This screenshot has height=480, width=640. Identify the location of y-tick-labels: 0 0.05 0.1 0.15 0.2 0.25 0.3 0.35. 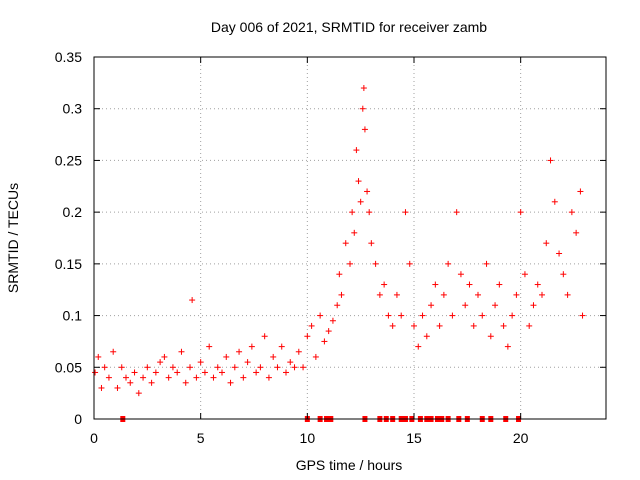
(68, 238).